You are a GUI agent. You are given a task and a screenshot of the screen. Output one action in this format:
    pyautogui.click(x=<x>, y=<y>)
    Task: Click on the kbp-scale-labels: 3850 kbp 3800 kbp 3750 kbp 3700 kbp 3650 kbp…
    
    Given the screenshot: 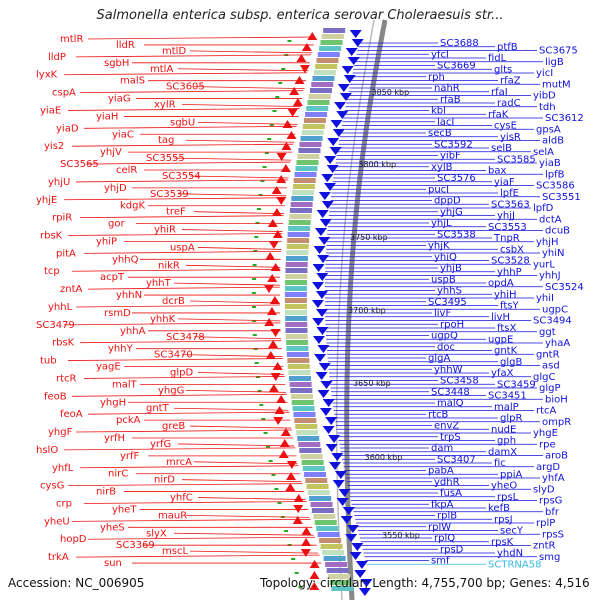 What is the action you would take?
    pyautogui.click(x=384, y=314)
    